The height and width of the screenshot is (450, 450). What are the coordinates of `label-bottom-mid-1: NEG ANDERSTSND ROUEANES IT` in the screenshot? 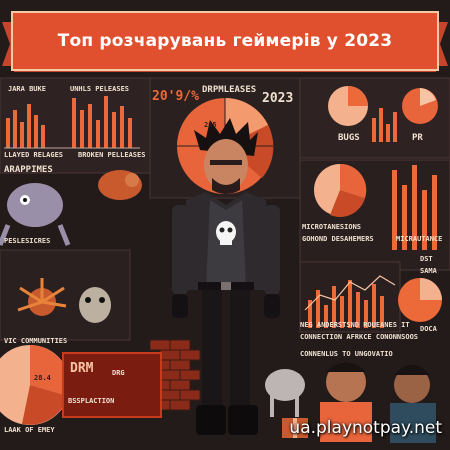 It's located at (355, 325).